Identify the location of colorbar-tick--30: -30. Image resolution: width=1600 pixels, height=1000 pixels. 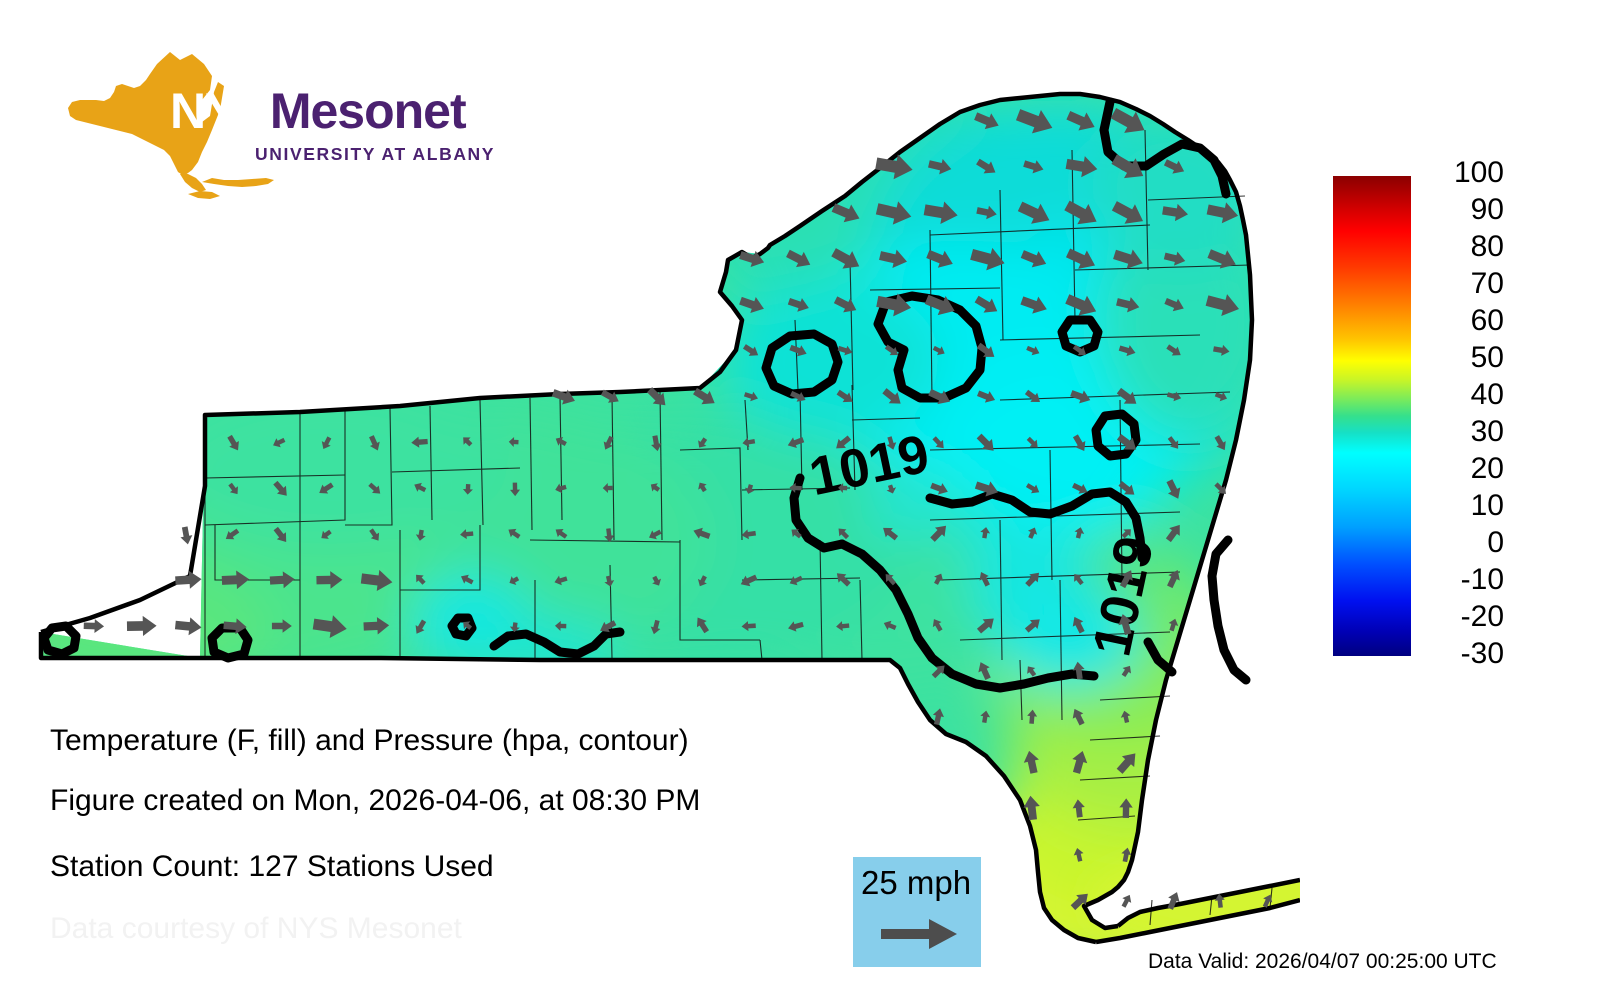
(1482, 653).